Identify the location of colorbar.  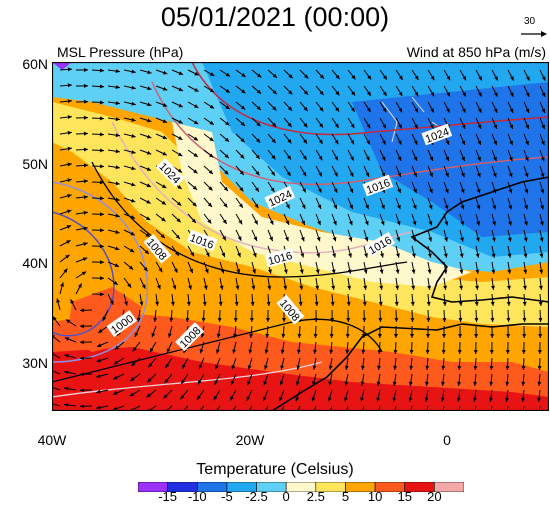
(301, 487).